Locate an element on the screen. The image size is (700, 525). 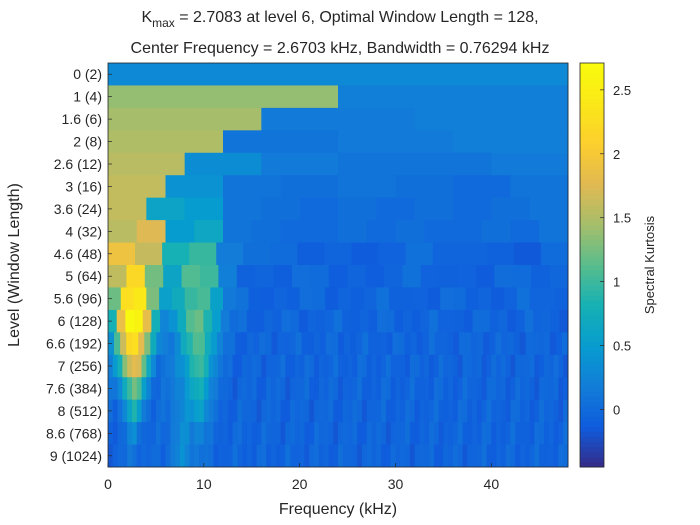
y-axis-label: Level (Window Length) is located at coordinates (14, 265).